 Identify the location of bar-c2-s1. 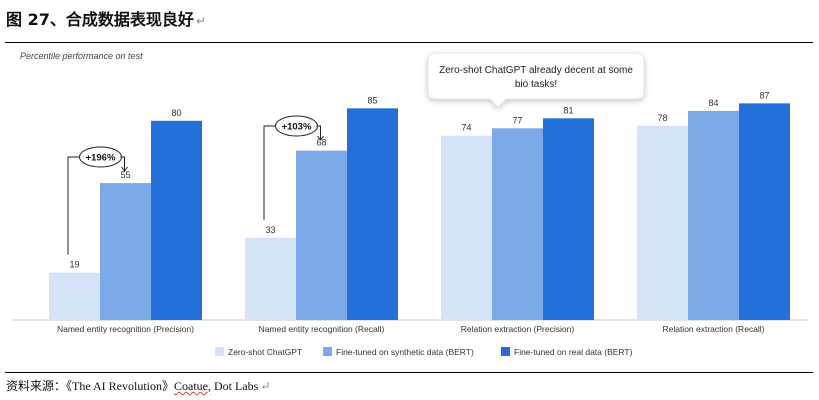
(517, 224).